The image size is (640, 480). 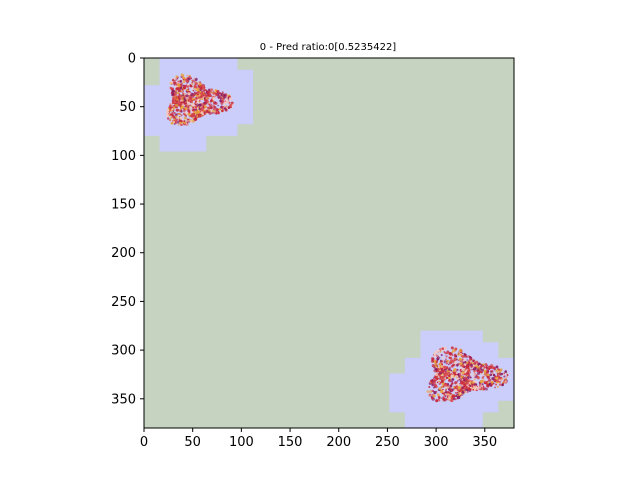 I want to click on x-tick-label: 150, so click(x=290, y=442).